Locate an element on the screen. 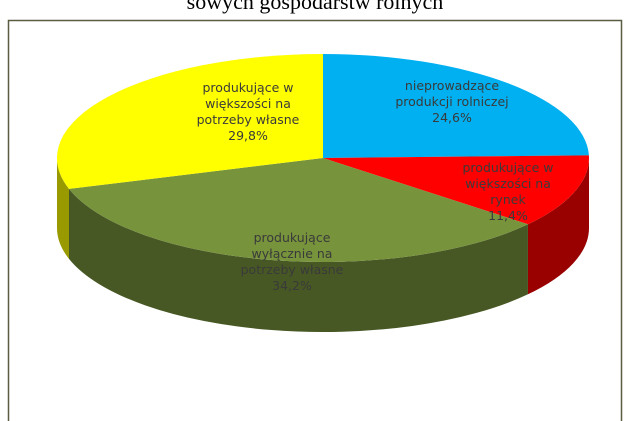 The width and height of the screenshot is (630, 421). category-label: produkujące w większości na rynek is located at coordinates (508, 183).